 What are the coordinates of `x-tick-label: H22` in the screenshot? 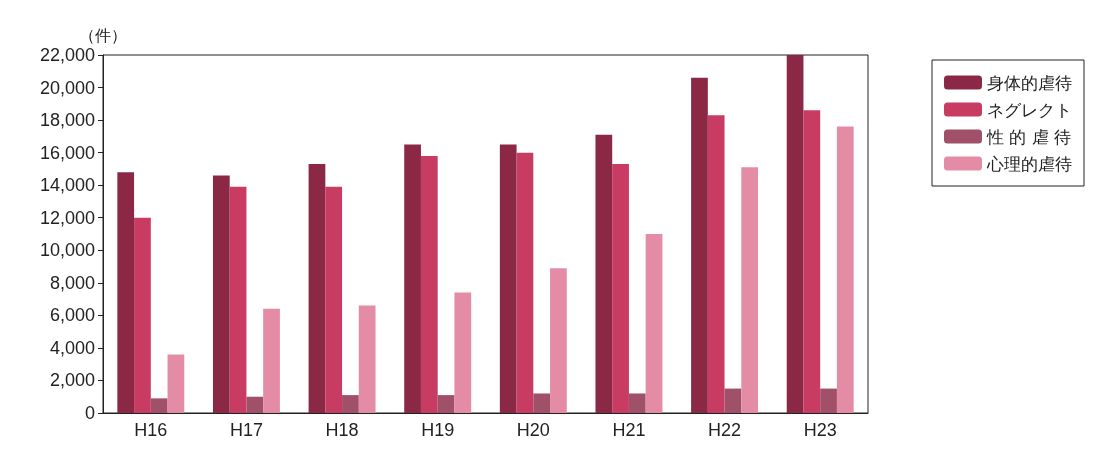 It's located at (725, 430).